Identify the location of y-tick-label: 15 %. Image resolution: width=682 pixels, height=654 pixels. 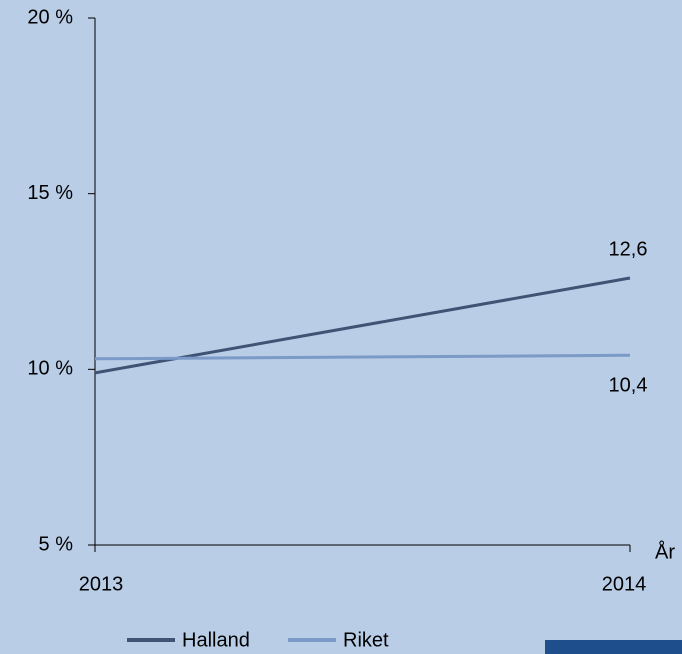
(50, 193).